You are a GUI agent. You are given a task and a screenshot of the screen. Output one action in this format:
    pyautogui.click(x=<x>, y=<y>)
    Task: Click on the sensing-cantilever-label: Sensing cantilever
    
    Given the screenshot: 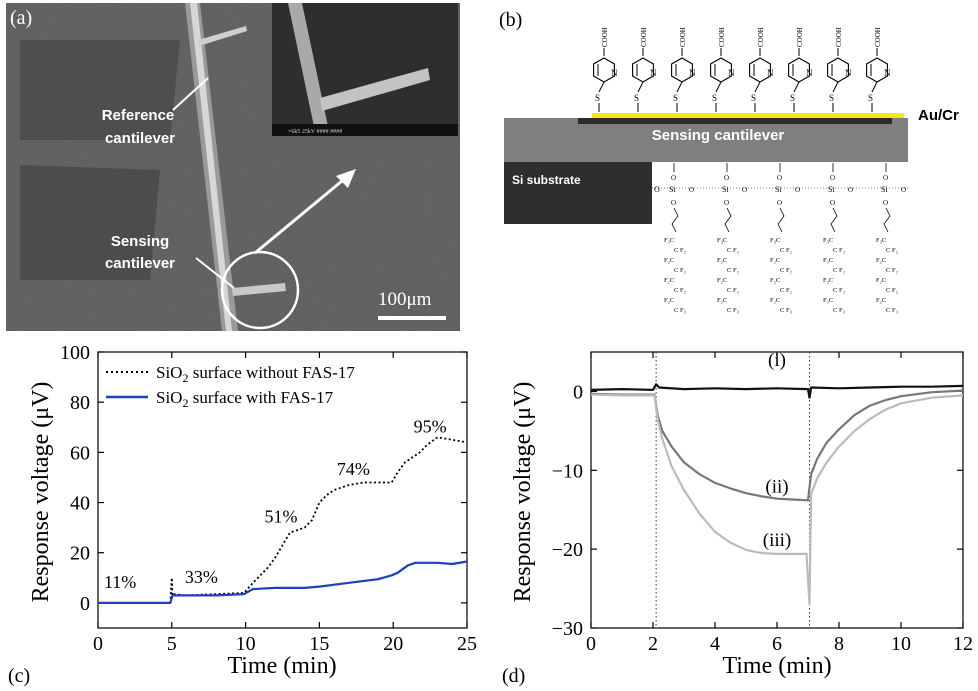 What is the action you would take?
    pyautogui.click(x=718, y=135)
    